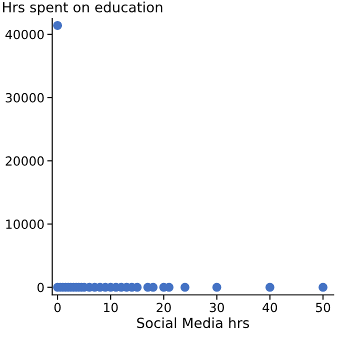  I want to click on y-axis-title: Hrs spent on education, so click(82, 9).